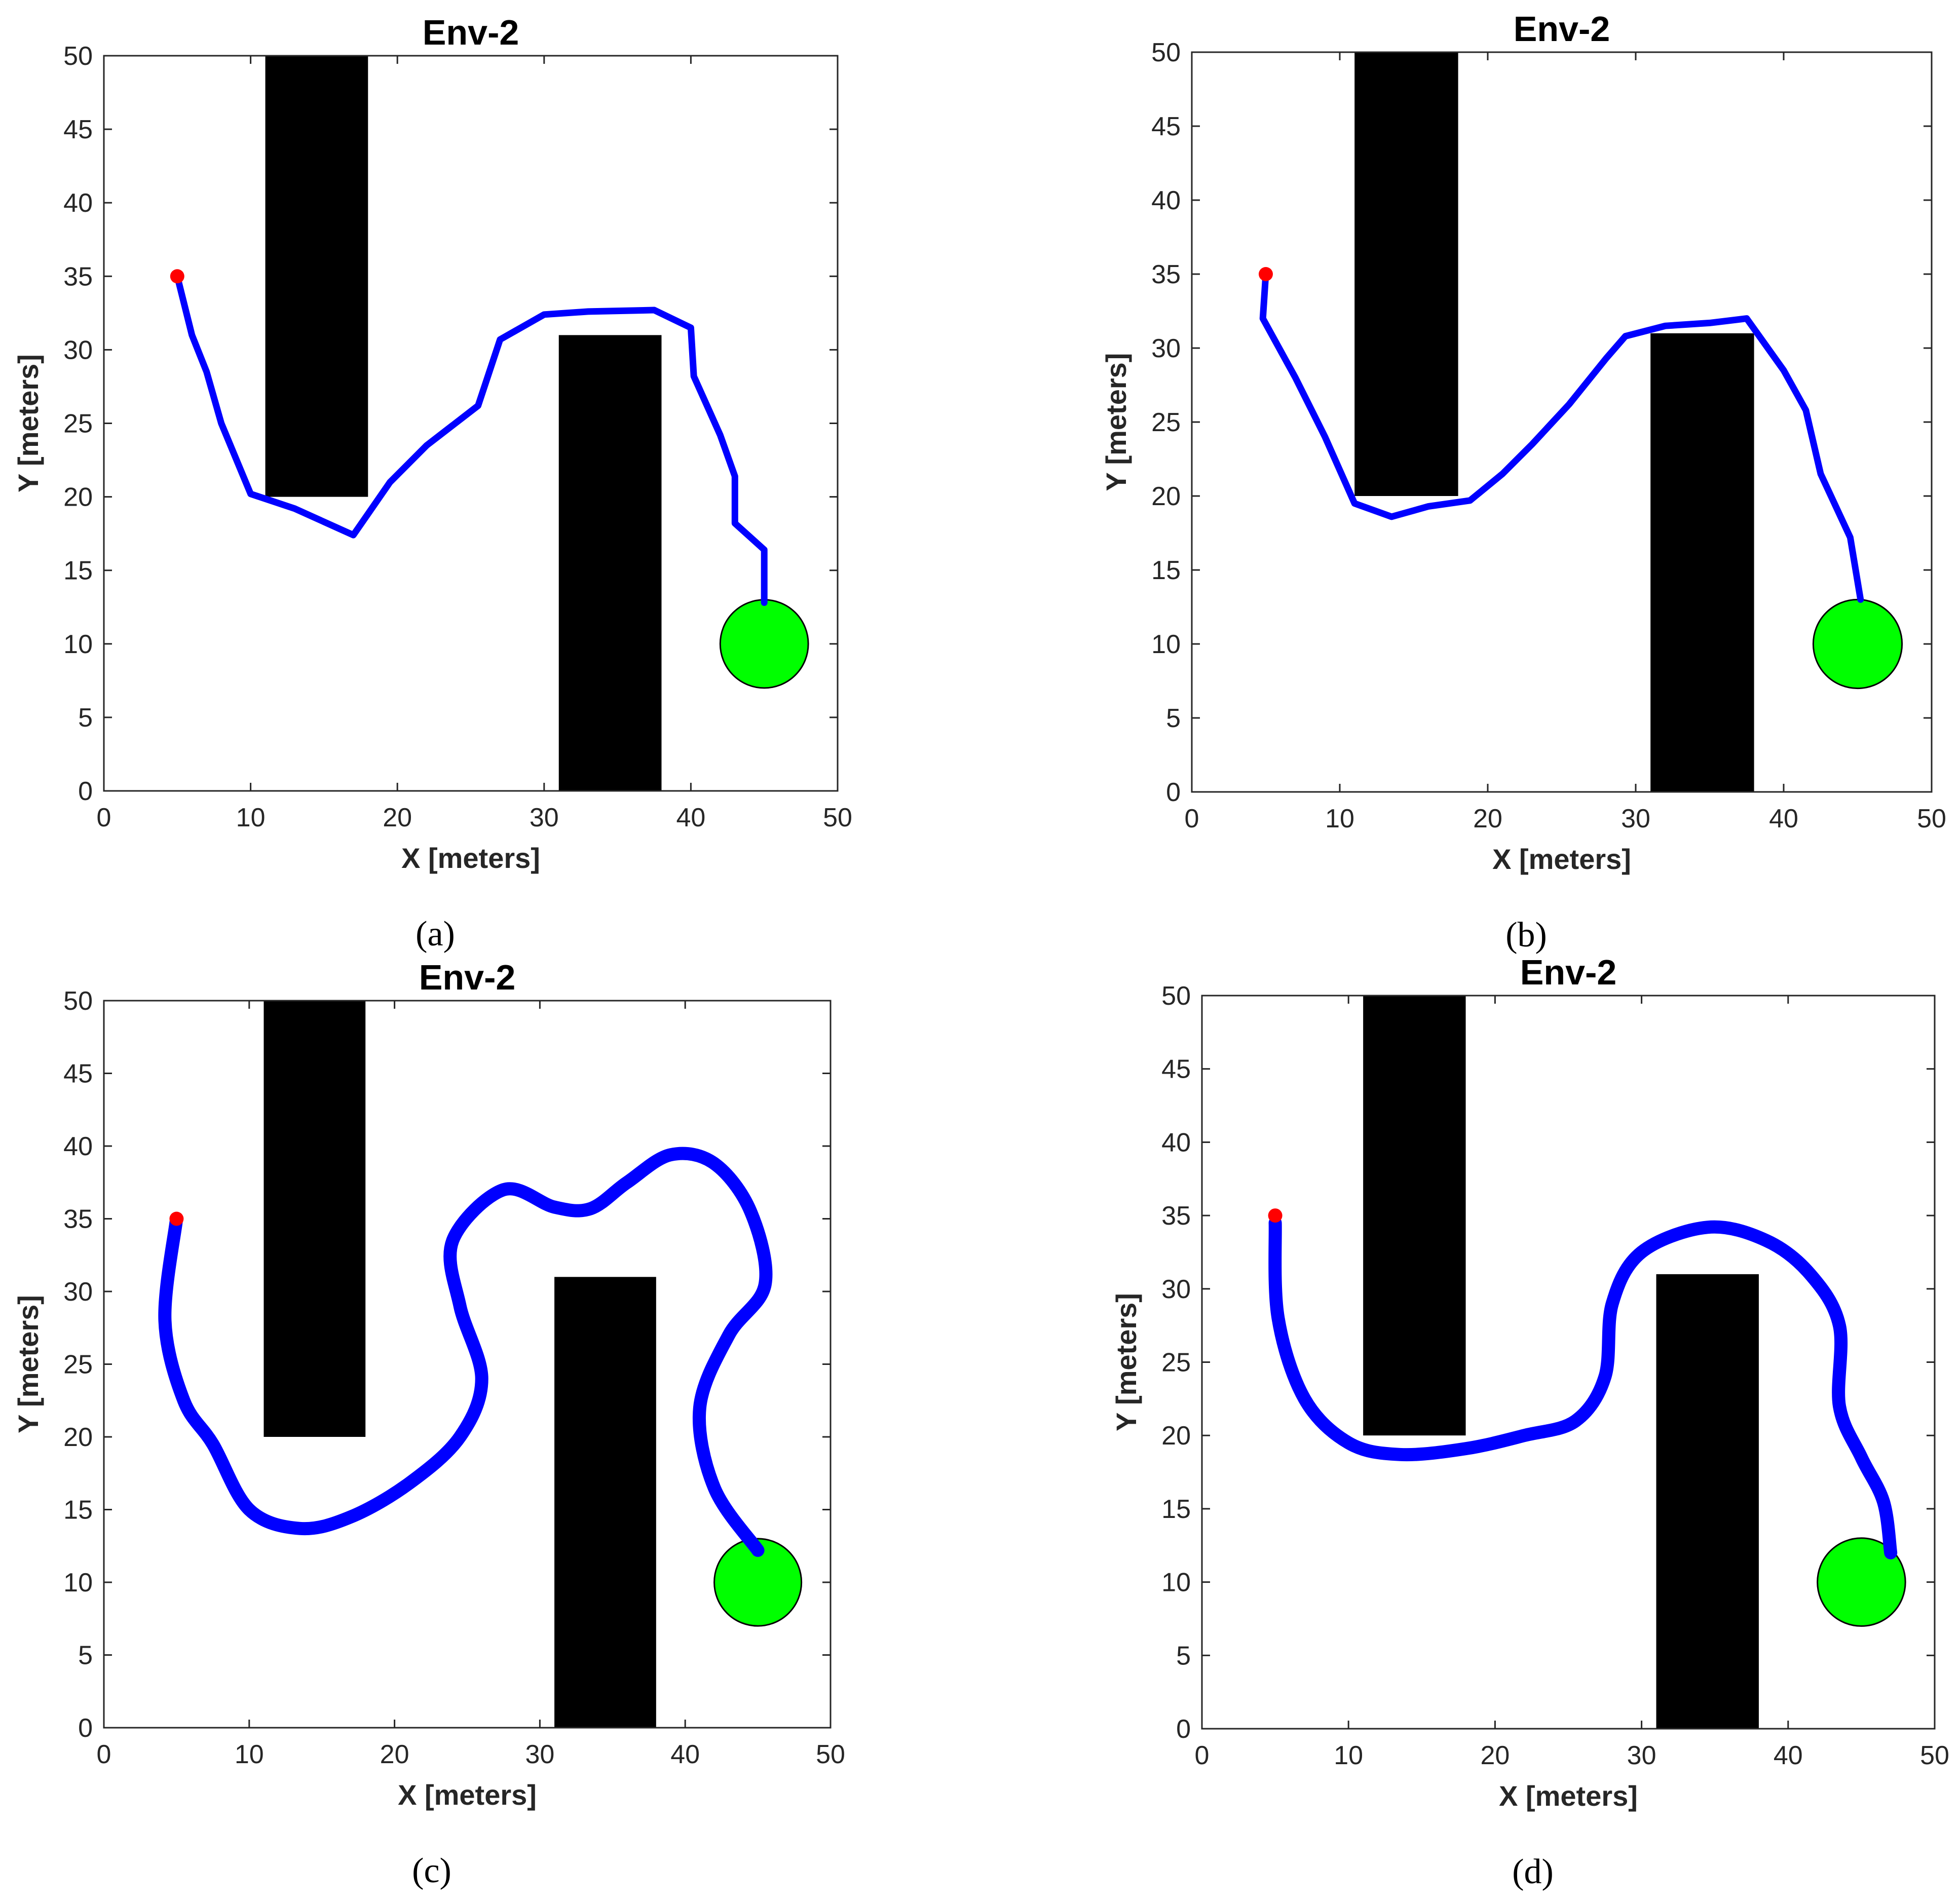  What do you see at coordinates (1533, 1871) in the screenshot?
I see `panel-caption: (d)` at bounding box center [1533, 1871].